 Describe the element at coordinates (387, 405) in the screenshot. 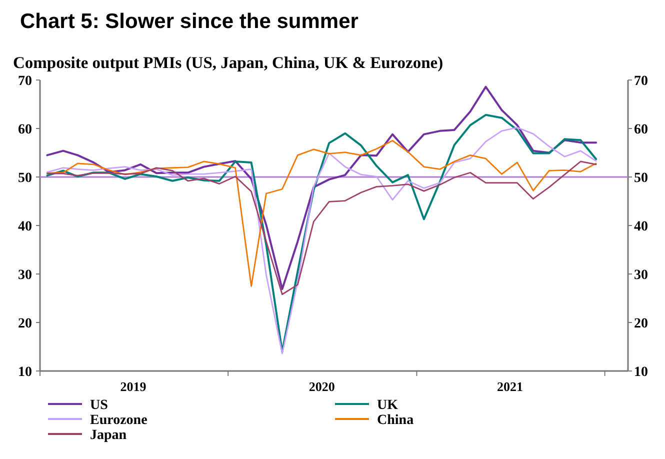

I see `legend-label: UK` at that location.